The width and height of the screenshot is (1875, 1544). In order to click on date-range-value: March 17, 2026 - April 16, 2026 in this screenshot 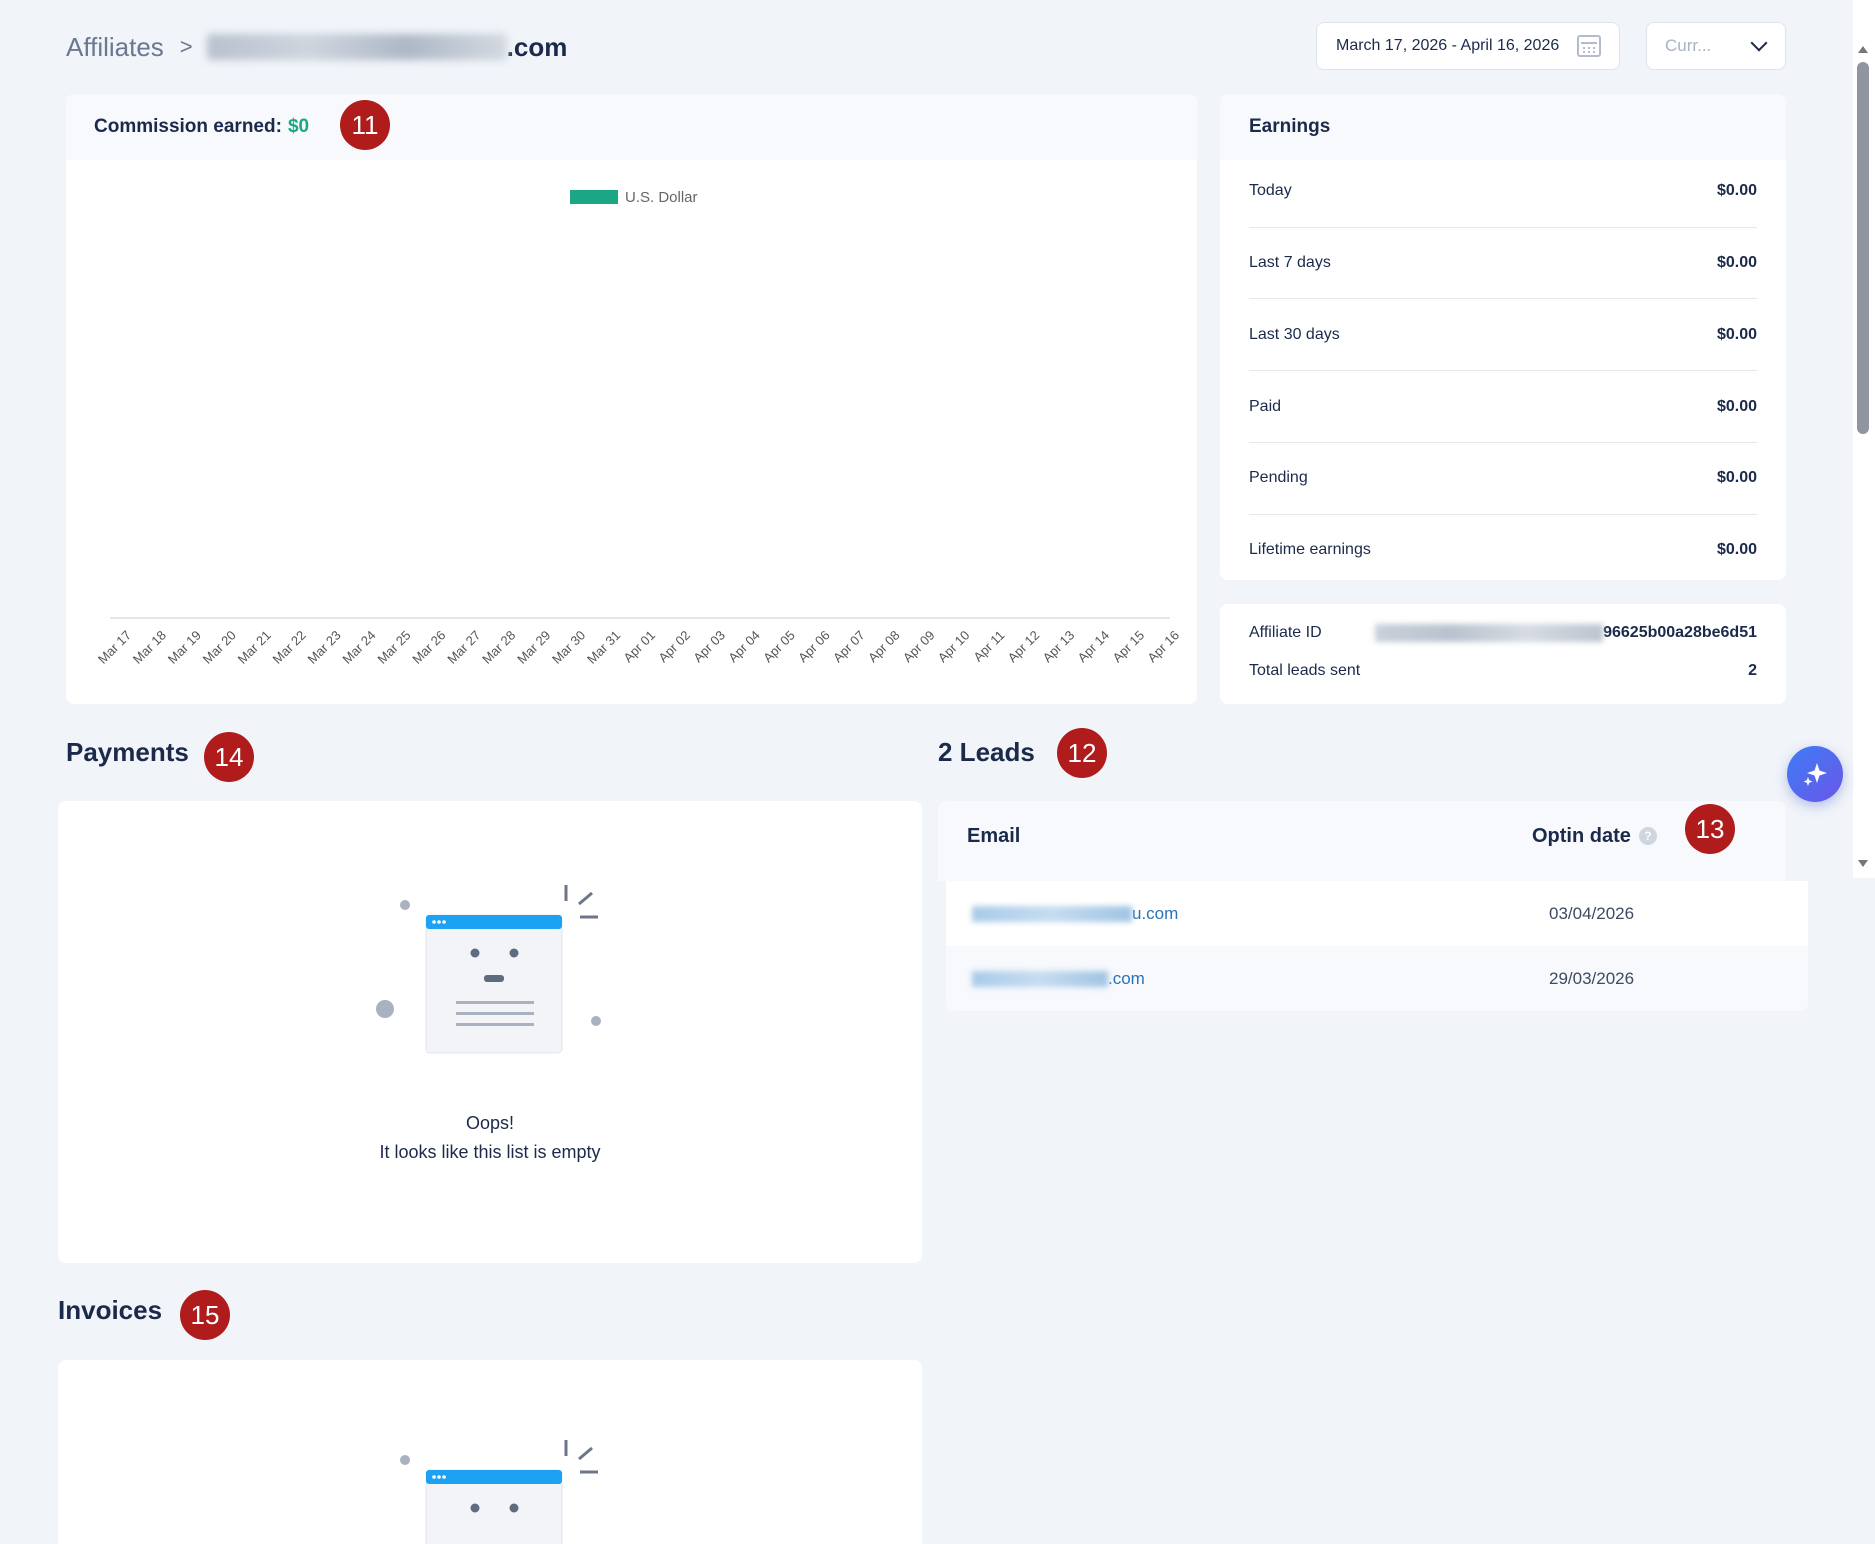, I will do `click(1448, 45)`.